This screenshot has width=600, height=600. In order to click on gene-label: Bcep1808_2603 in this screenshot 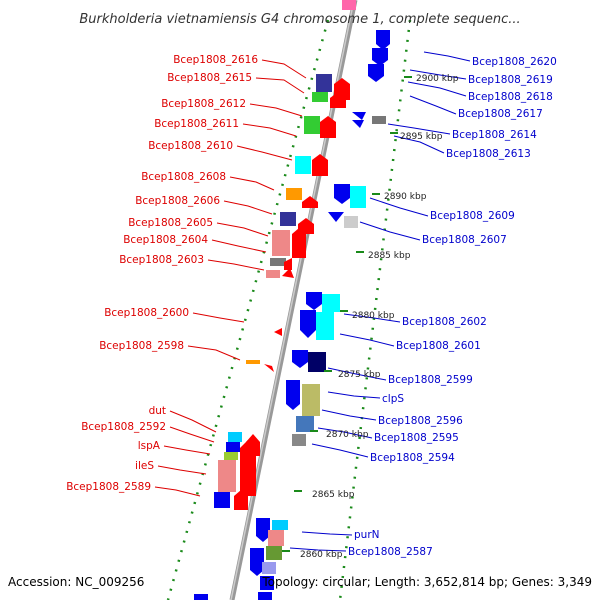, I will do `click(161, 260)`.